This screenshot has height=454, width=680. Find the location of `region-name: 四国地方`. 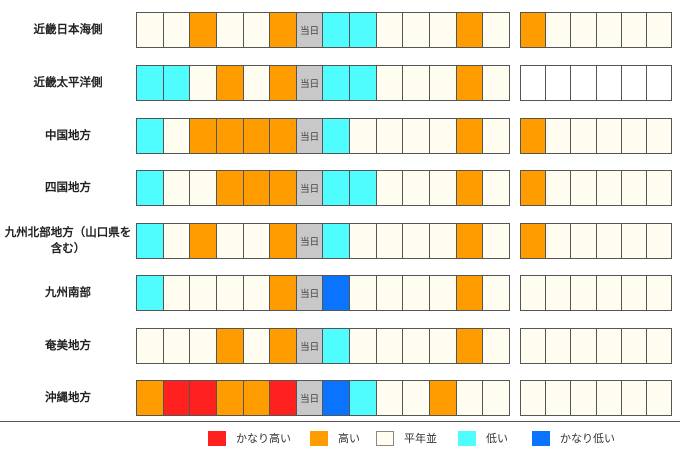

region-name: 四国地方 is located at coordinates (68, 187).